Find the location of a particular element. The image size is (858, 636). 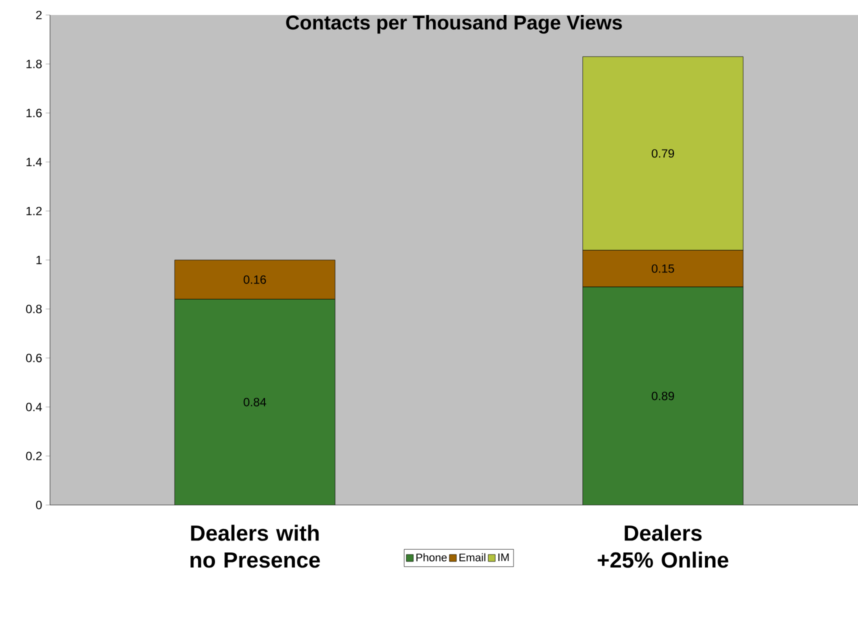

data-label: 0.79 is located at coordinates (663, 153).